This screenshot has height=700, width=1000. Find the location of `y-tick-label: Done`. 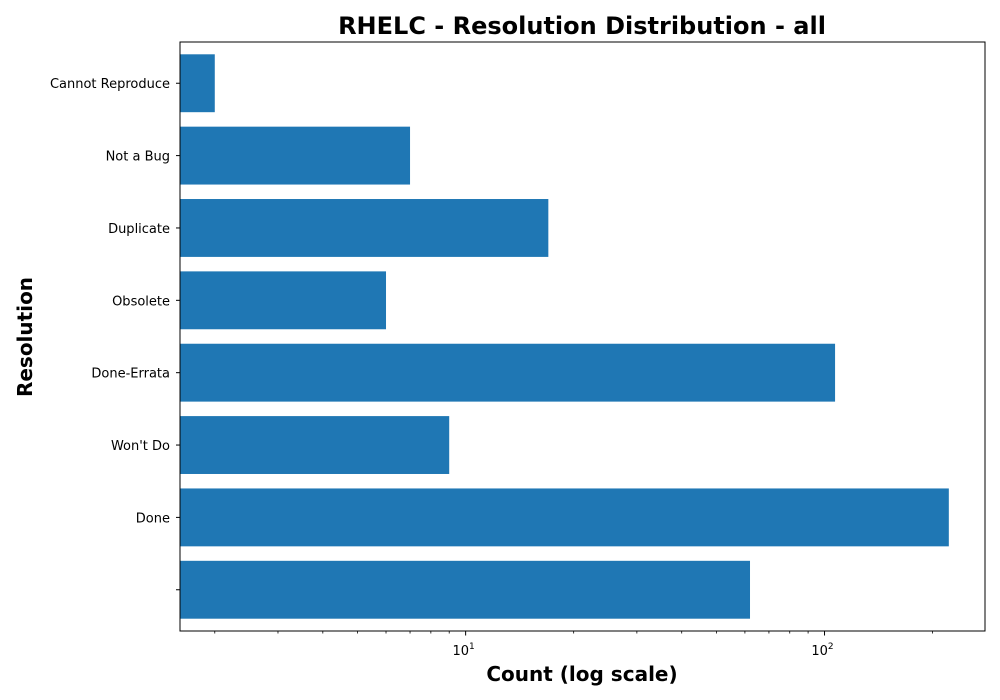

y-tick-label: Done is located at coordinates (153, 518).